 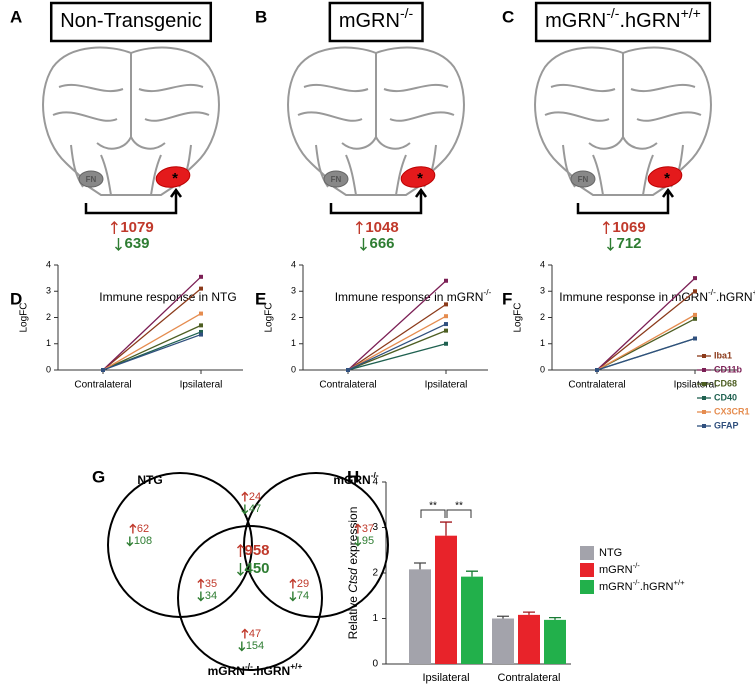 I want to click on legend-label: CD68, so click(x=725, y=383).